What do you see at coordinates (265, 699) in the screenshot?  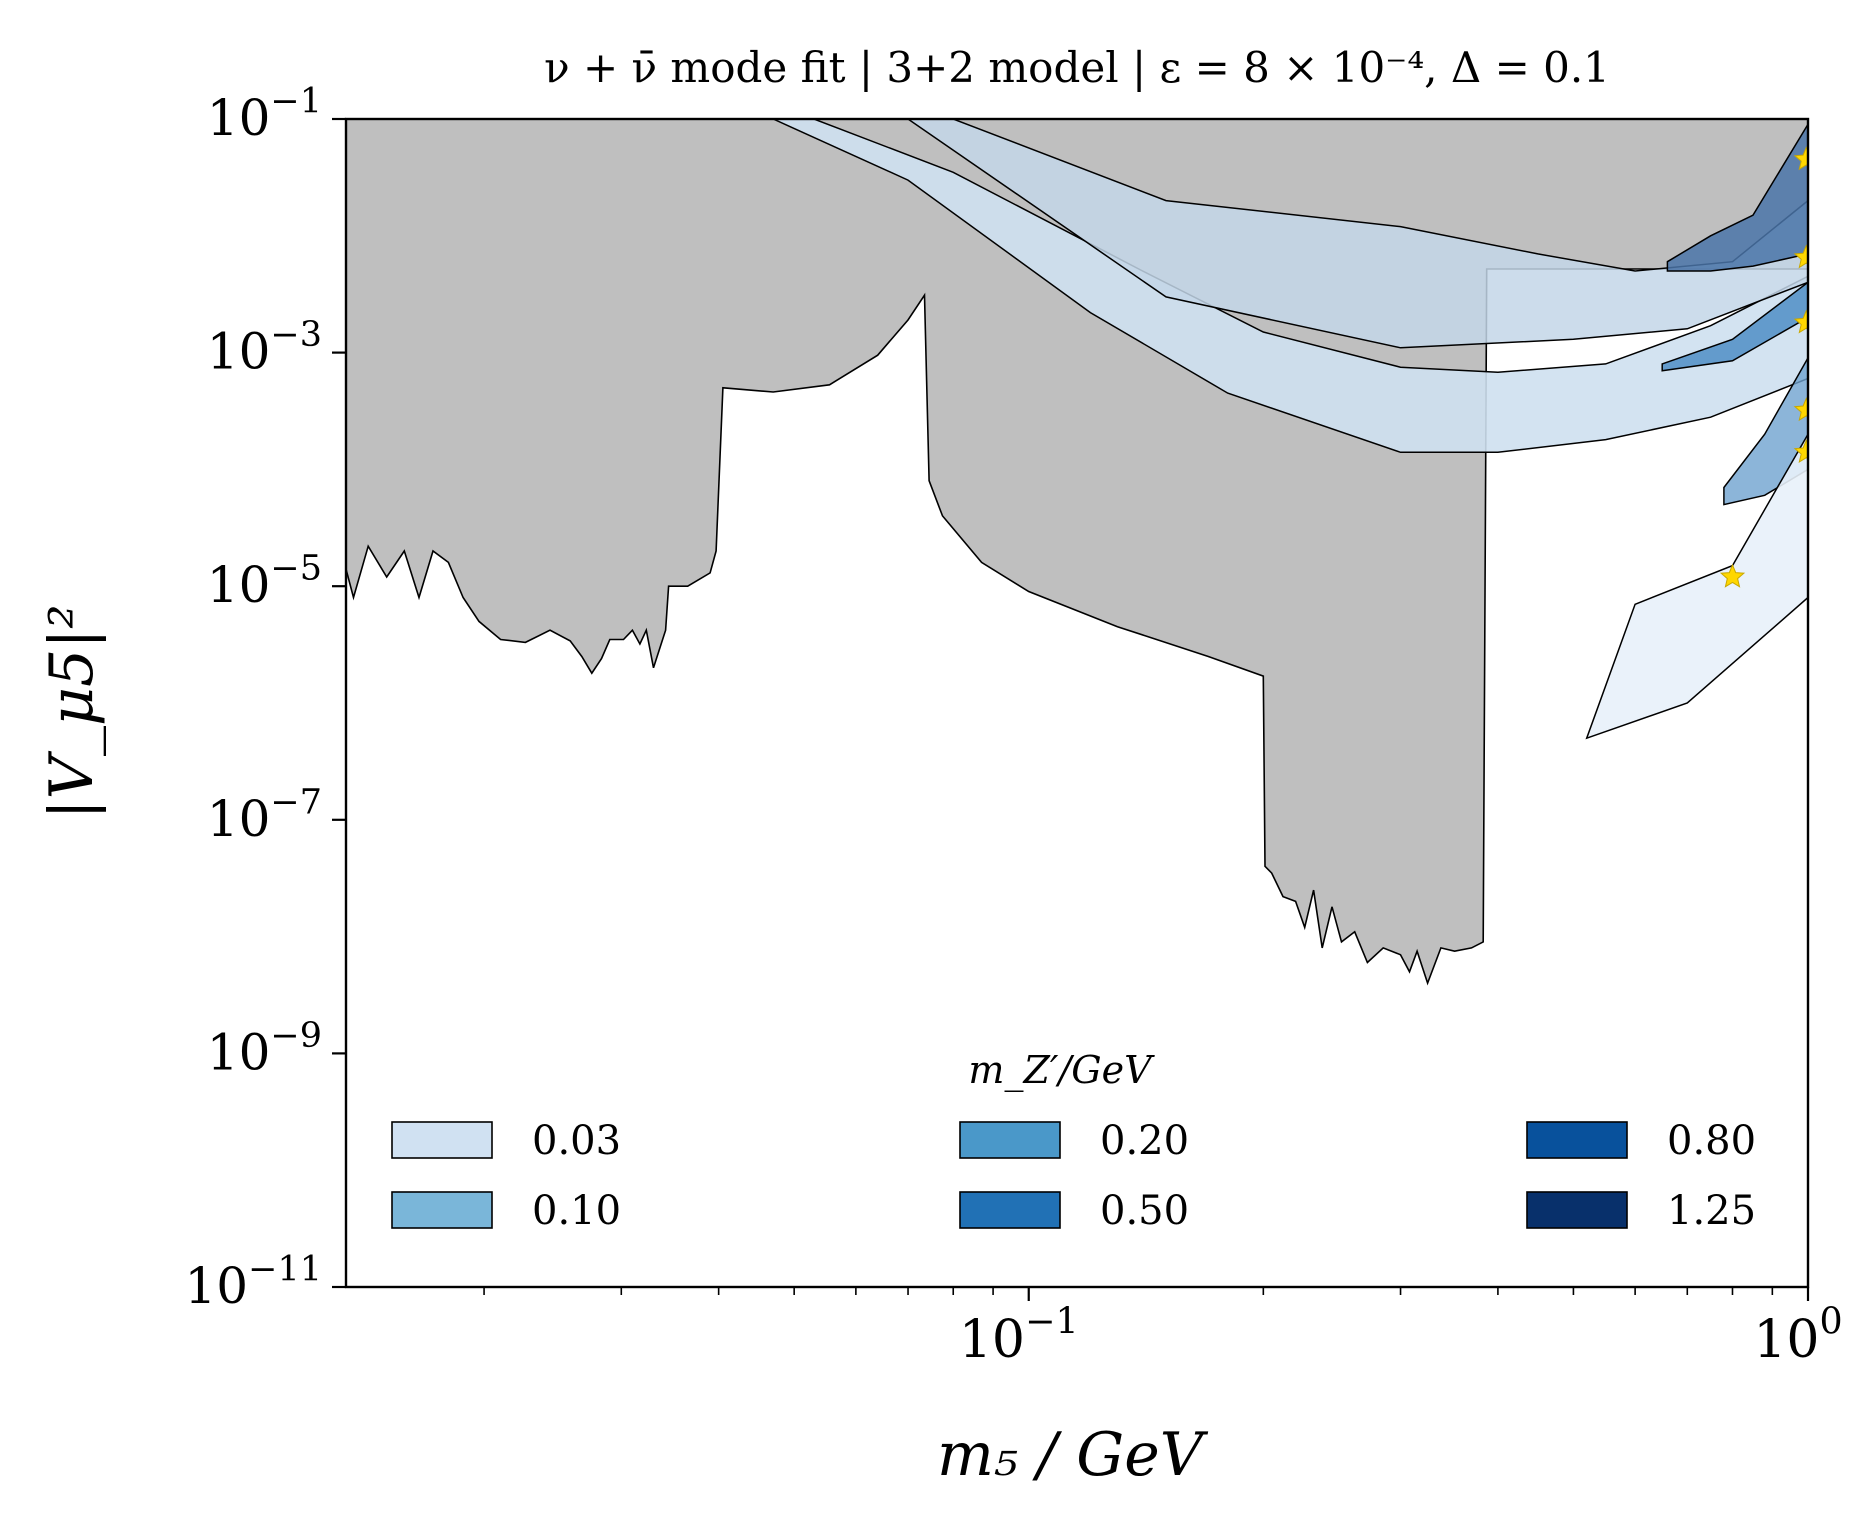 I see `y-axis: 10⁻¹¹ 10⁻⁹ 10⁻⁷ 10⁻⁵ 10⁻³ 10⁻¹` at bounding box center [265, 699].